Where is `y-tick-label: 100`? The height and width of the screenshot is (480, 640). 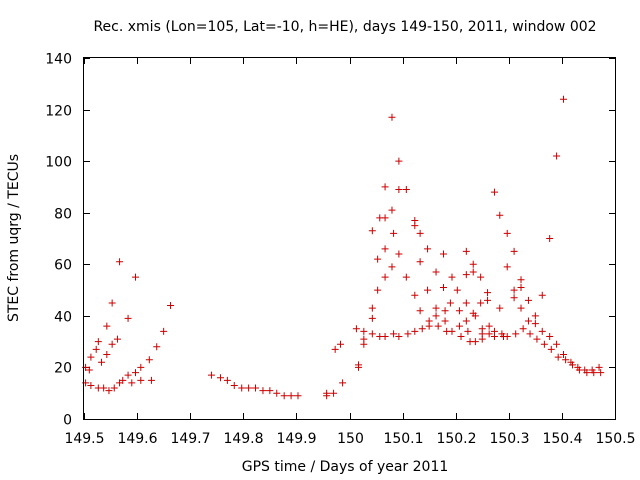 y-tick-label: 100 is located at coordinates (58, 163).